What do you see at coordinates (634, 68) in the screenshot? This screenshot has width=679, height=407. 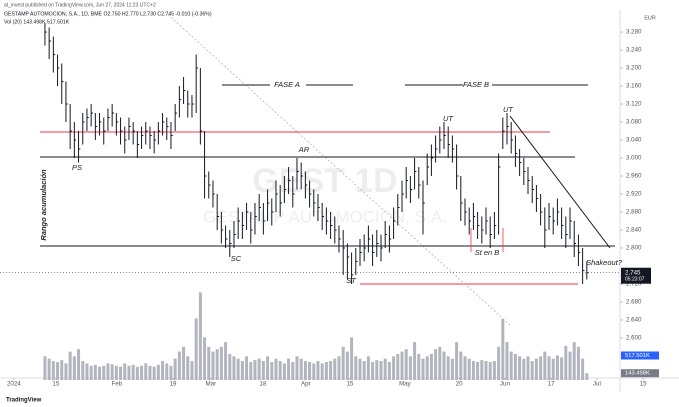 I see `y-tick-label: 3.200` at bounding box center [634, 68].